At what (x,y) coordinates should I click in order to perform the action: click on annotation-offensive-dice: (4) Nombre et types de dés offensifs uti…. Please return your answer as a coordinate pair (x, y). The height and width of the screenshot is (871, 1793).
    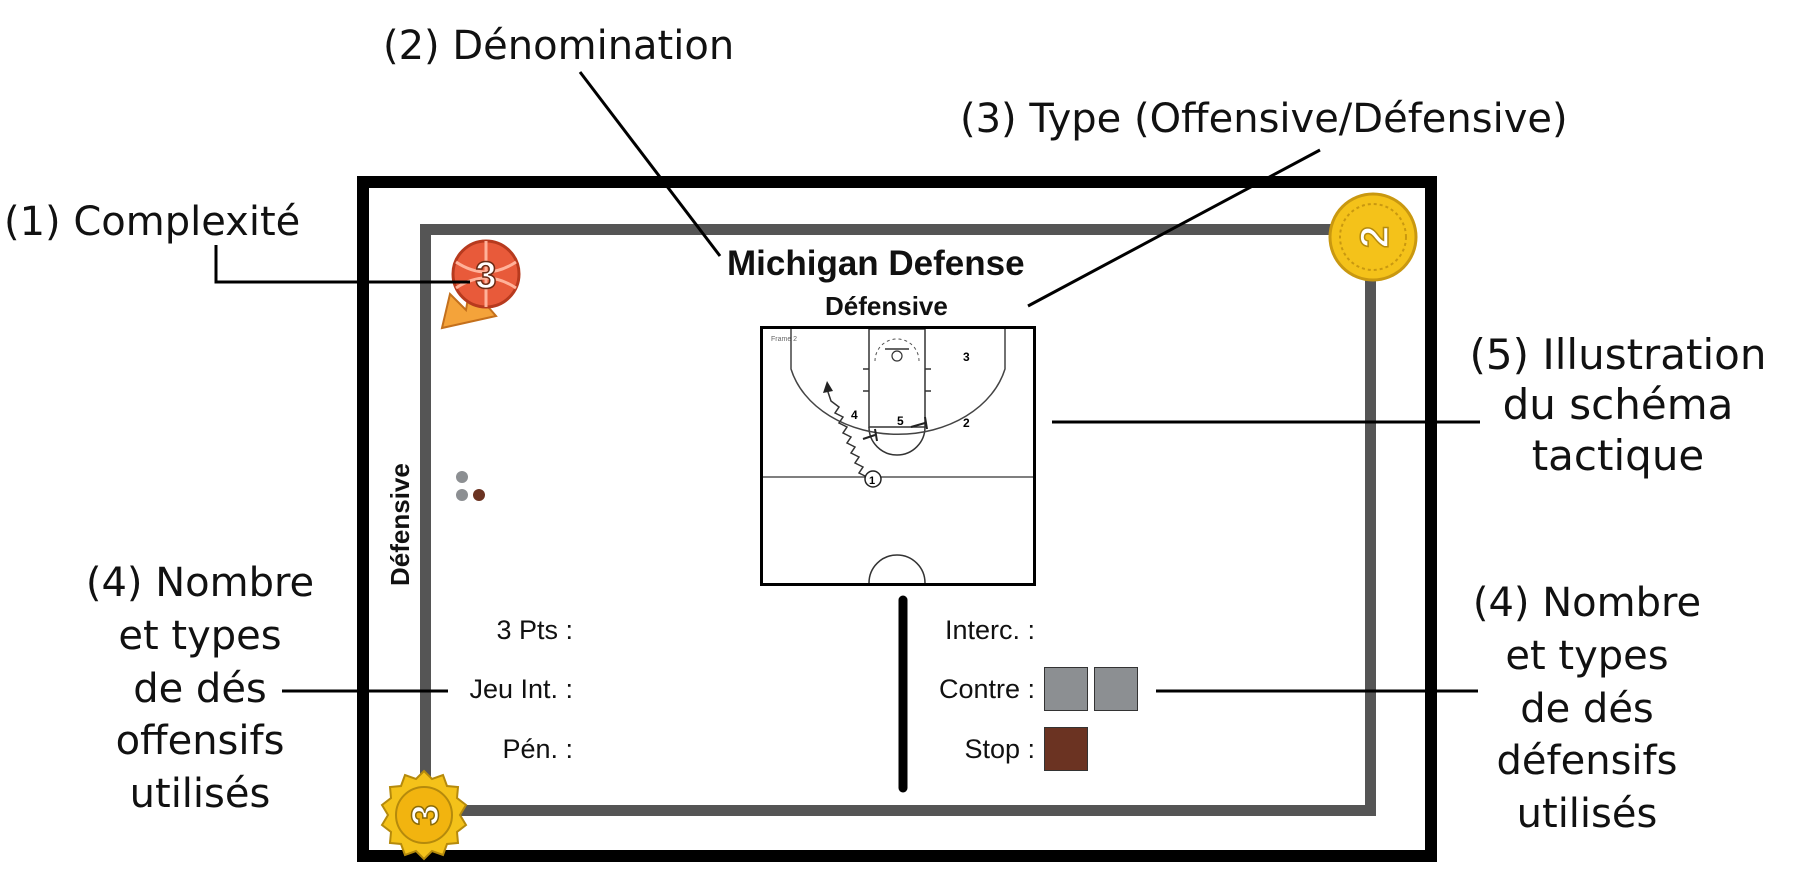
    Looking at the image, I should click on (200, 689).